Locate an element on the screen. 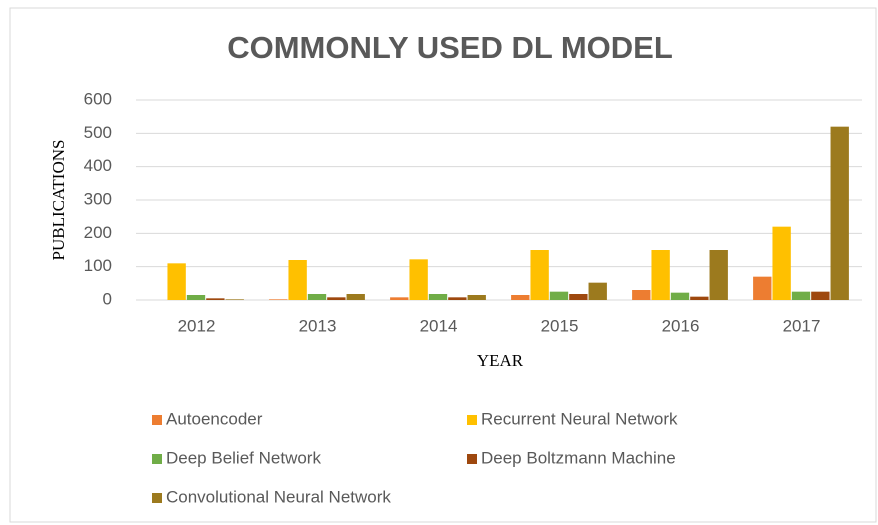 The height and width of the screenshot is (525, 878). x-tick-label: 2015 is located at coordinates (560, 325).